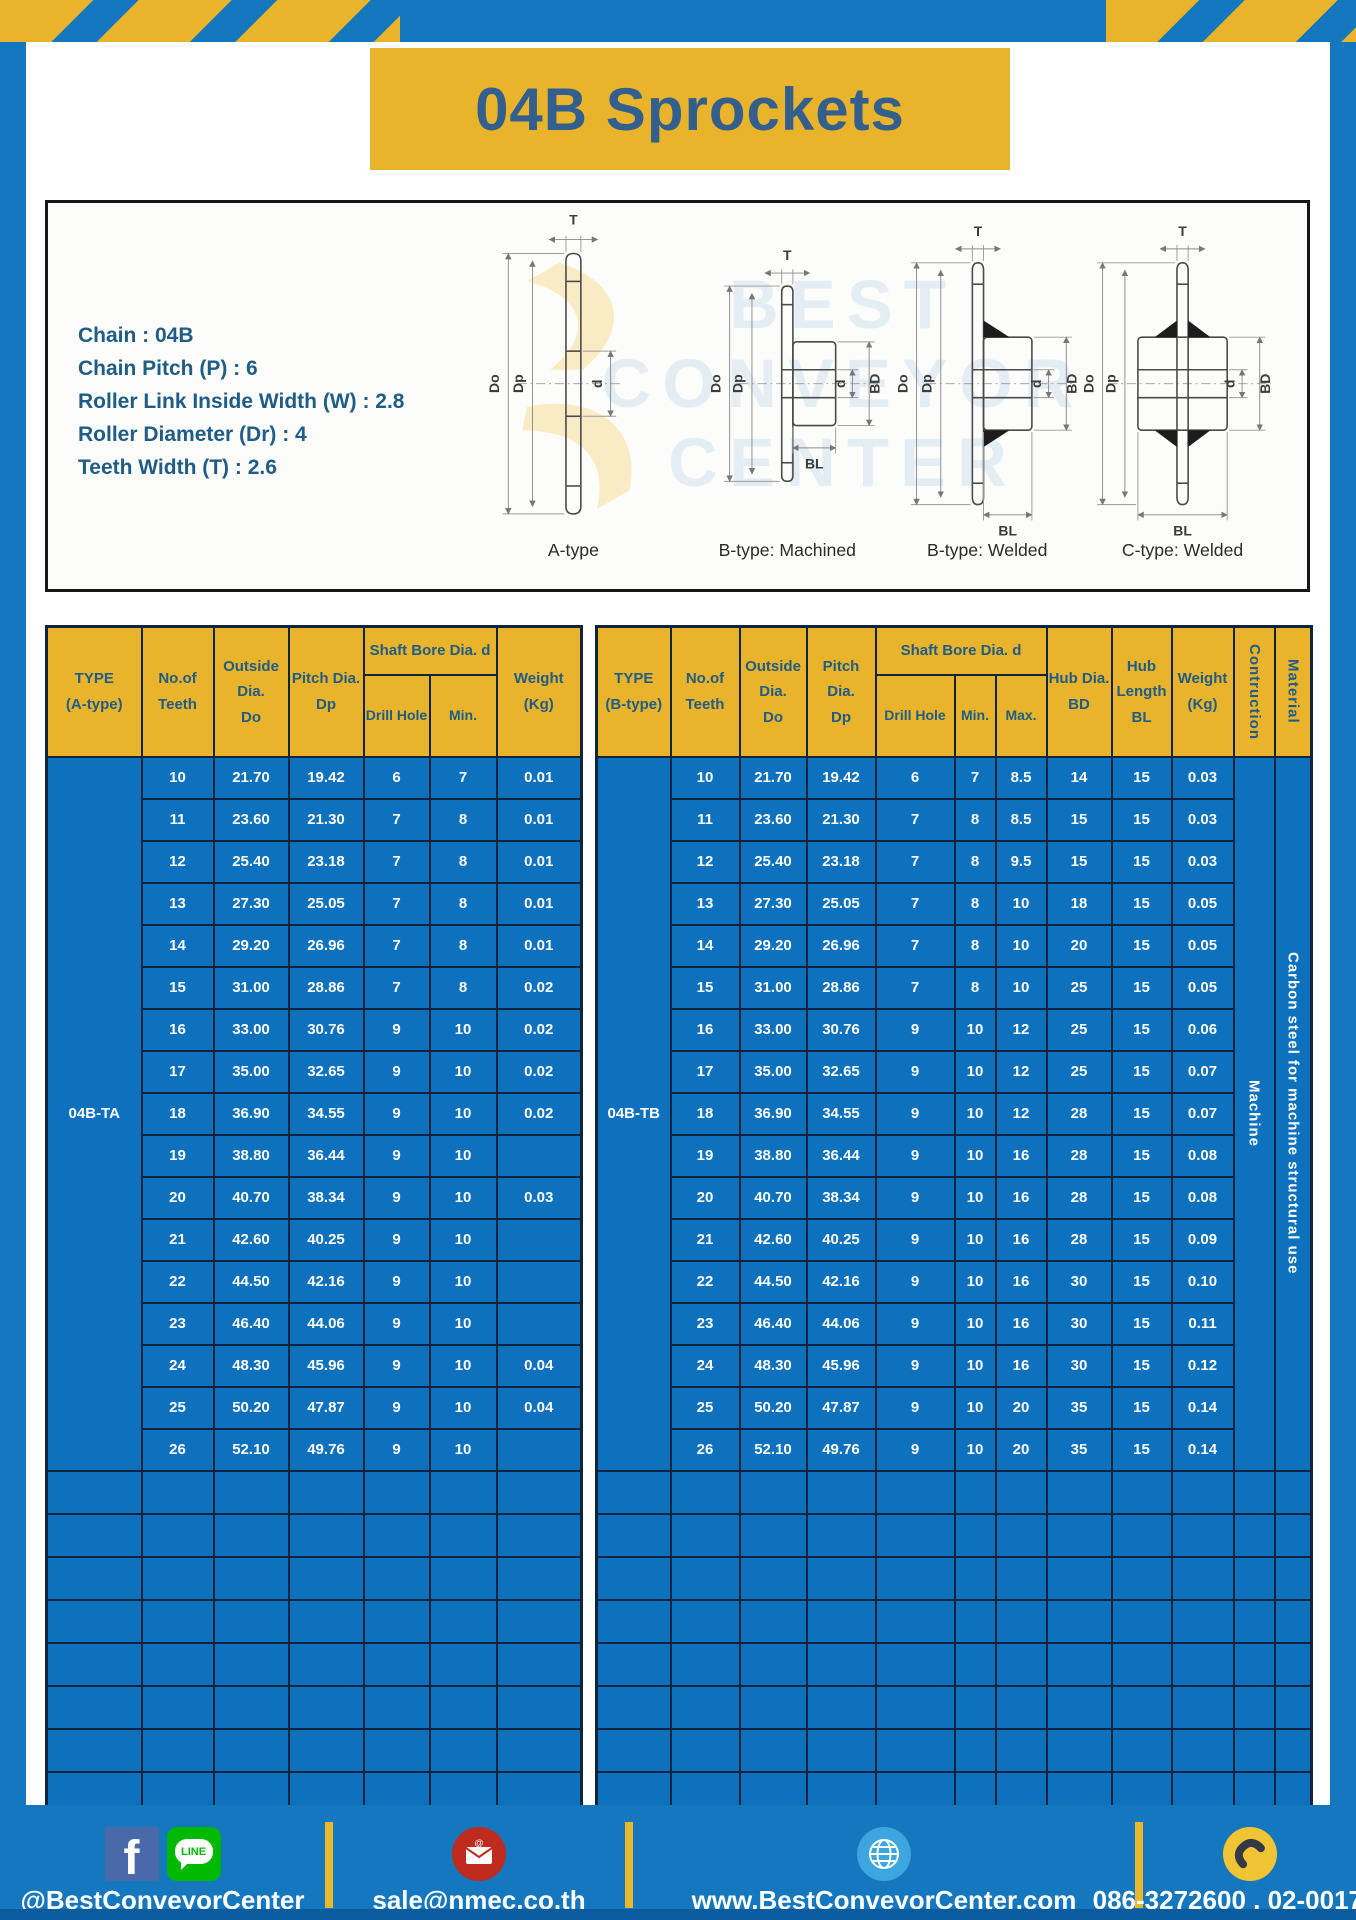  What do you see at coordinates (841, 1239) in the screenshot?
I see `table-cell: 40.25` at bounding box center [841, 1239].